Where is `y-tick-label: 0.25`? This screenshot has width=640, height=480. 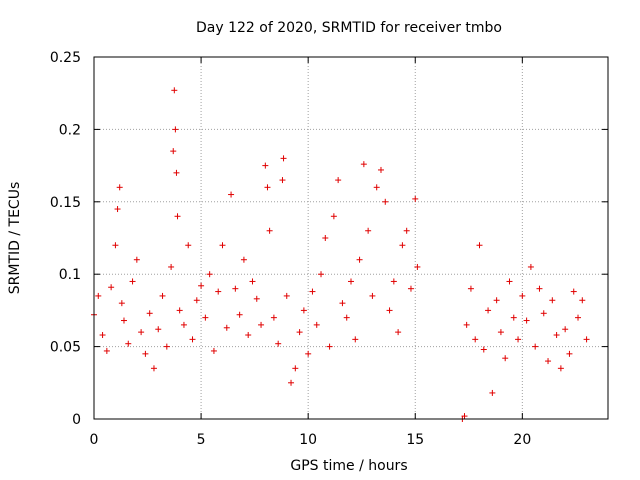 y-tick-label: 0.25 is located at coordinates (65, 58).